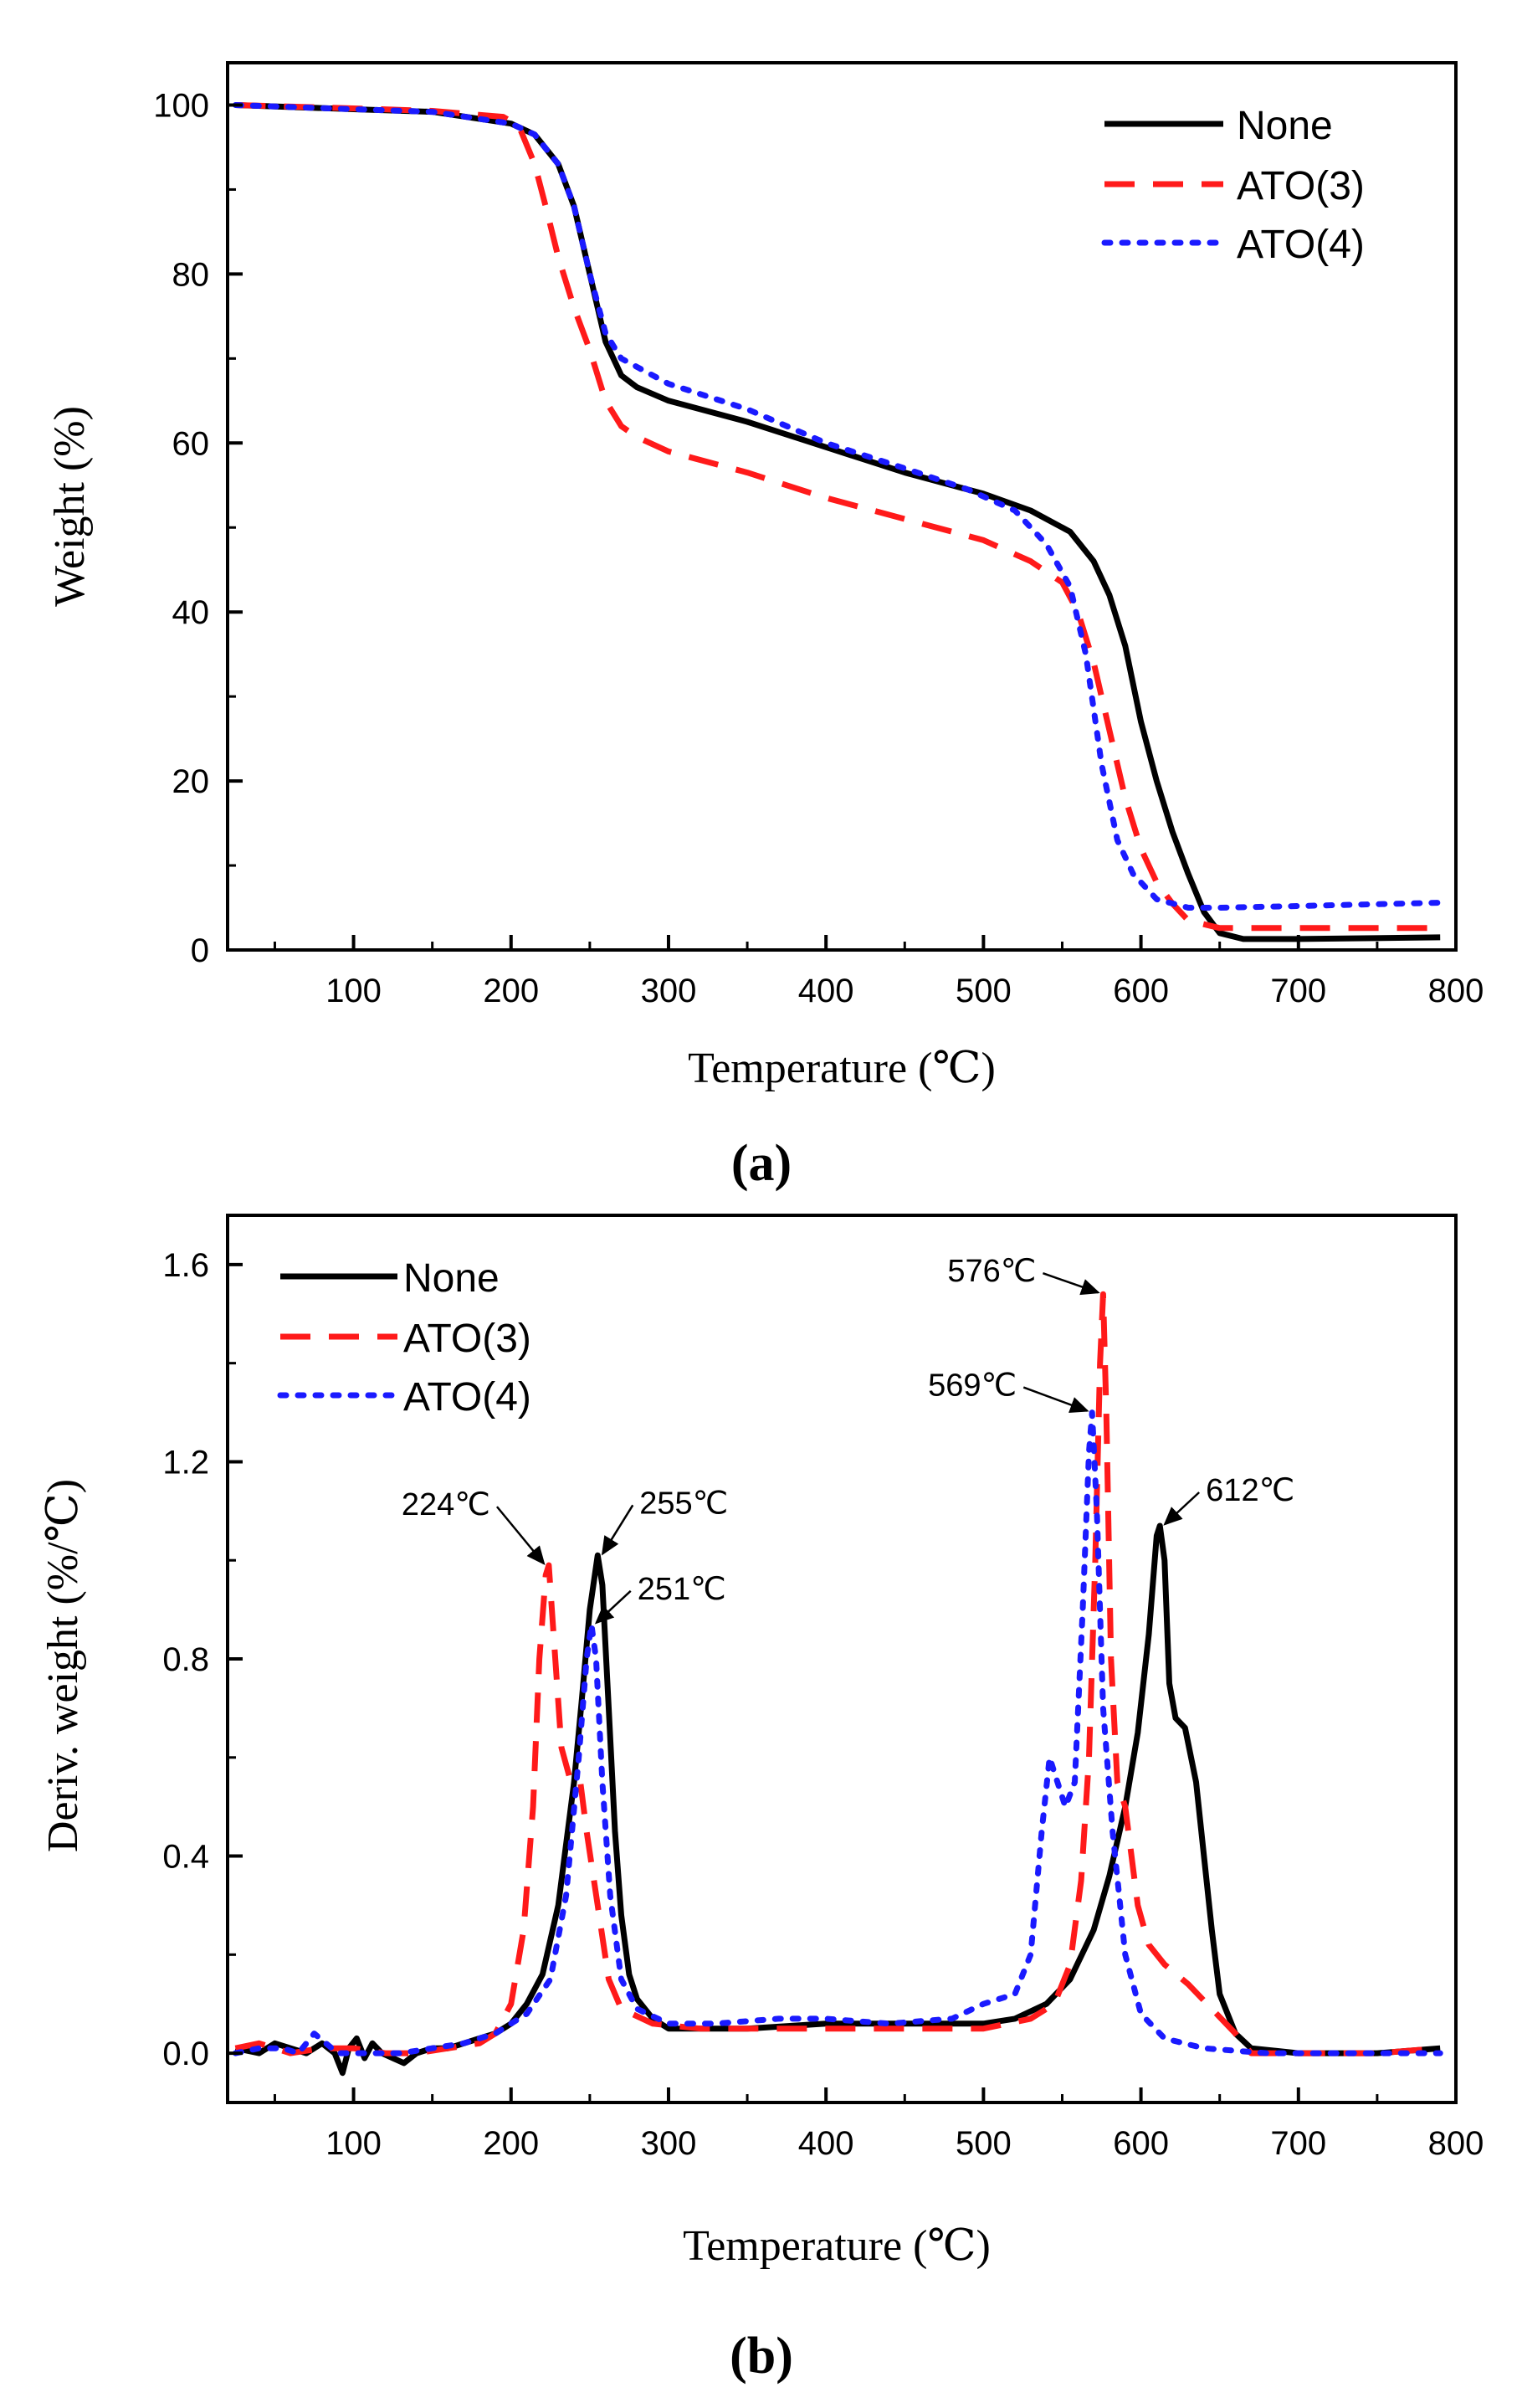 The image size is (1522, 2408). I want to click on panel-a-caption: (a), so click(761, 1163).